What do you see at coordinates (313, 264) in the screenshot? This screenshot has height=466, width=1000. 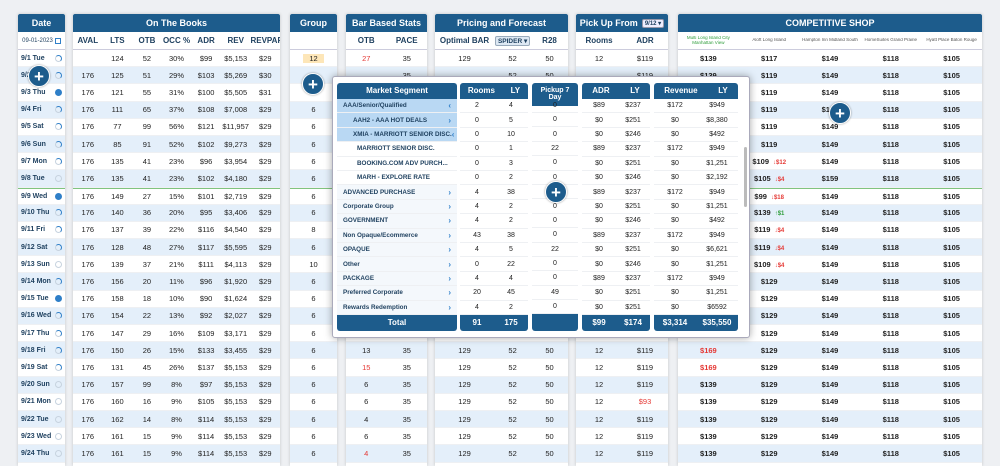 I see `group-cell: 10` at bounding box center [313, 264].